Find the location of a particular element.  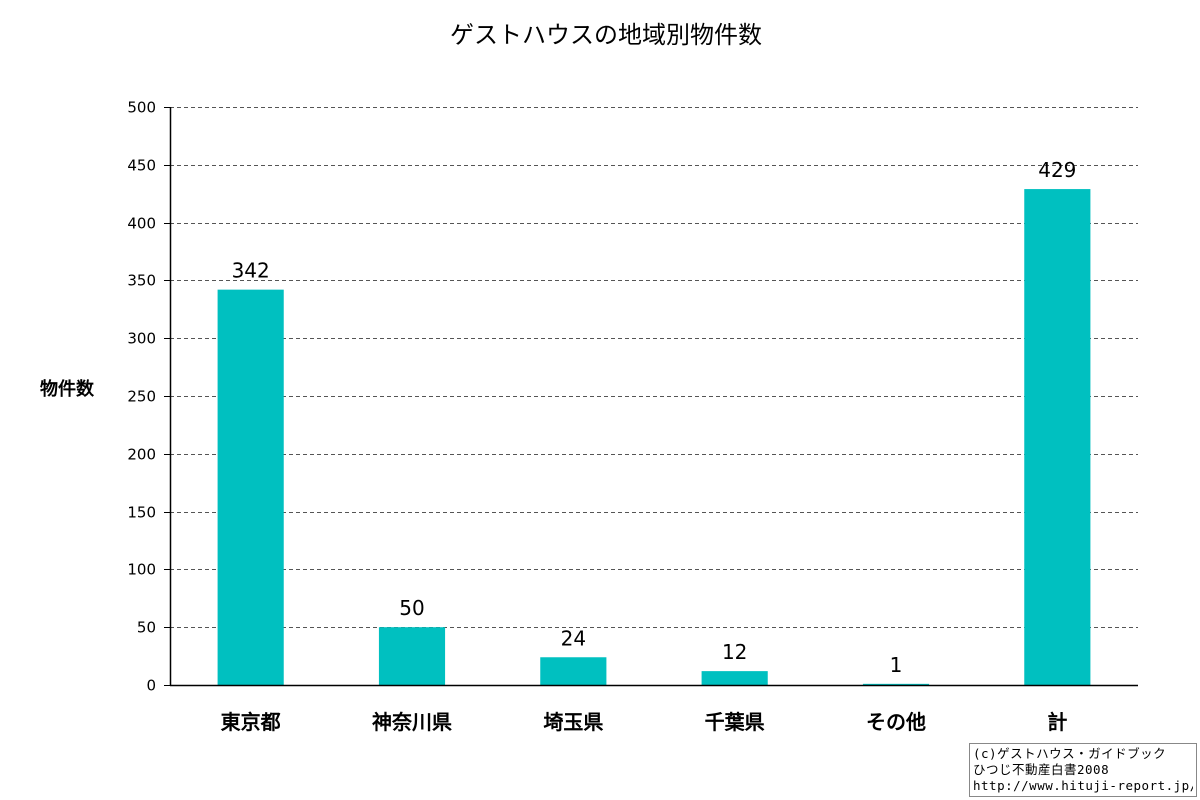

y-tick-label: 50 is located at coordinates (146, 628).